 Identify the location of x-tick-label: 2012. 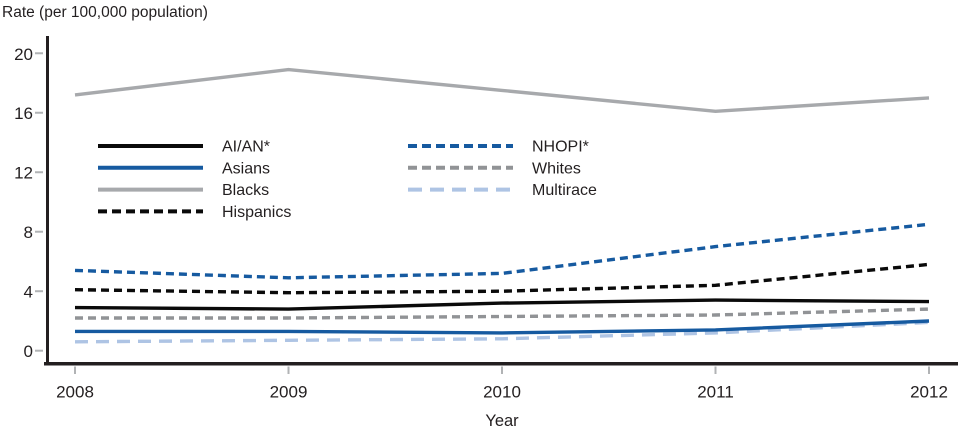
(929, 392).